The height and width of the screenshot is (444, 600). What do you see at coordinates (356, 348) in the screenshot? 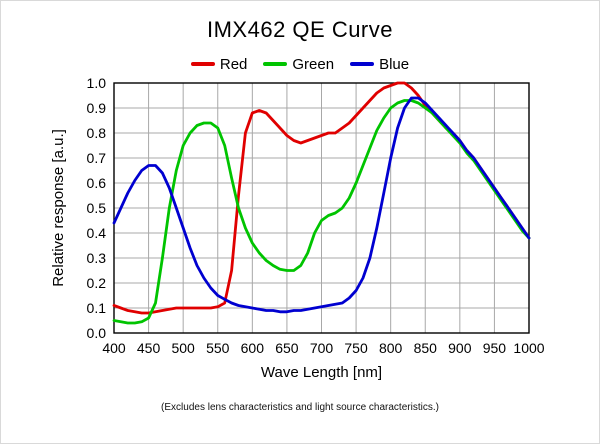
I see `x-tick-label: 750` at bounding box center [356, 348].